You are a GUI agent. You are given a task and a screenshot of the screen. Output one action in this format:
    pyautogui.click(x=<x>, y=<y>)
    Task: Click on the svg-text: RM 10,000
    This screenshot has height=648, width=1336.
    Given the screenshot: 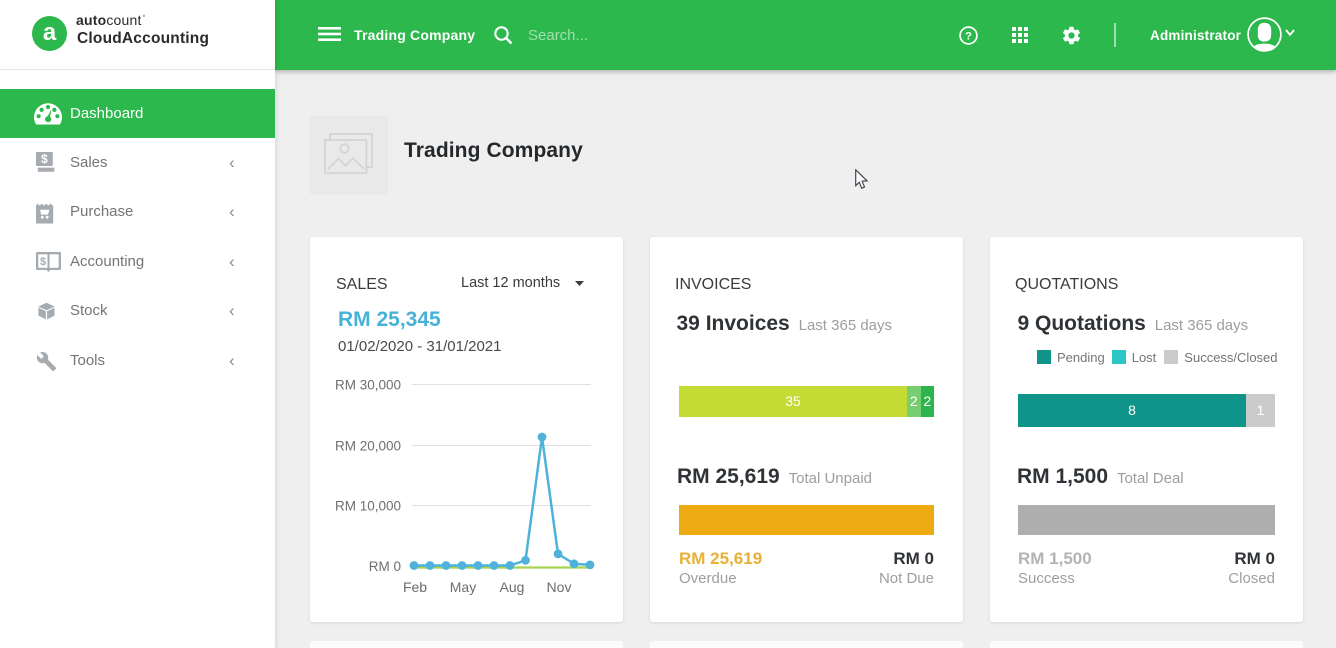 What is the action you would take?
    pyautogui.click(x=368, y=506)
    